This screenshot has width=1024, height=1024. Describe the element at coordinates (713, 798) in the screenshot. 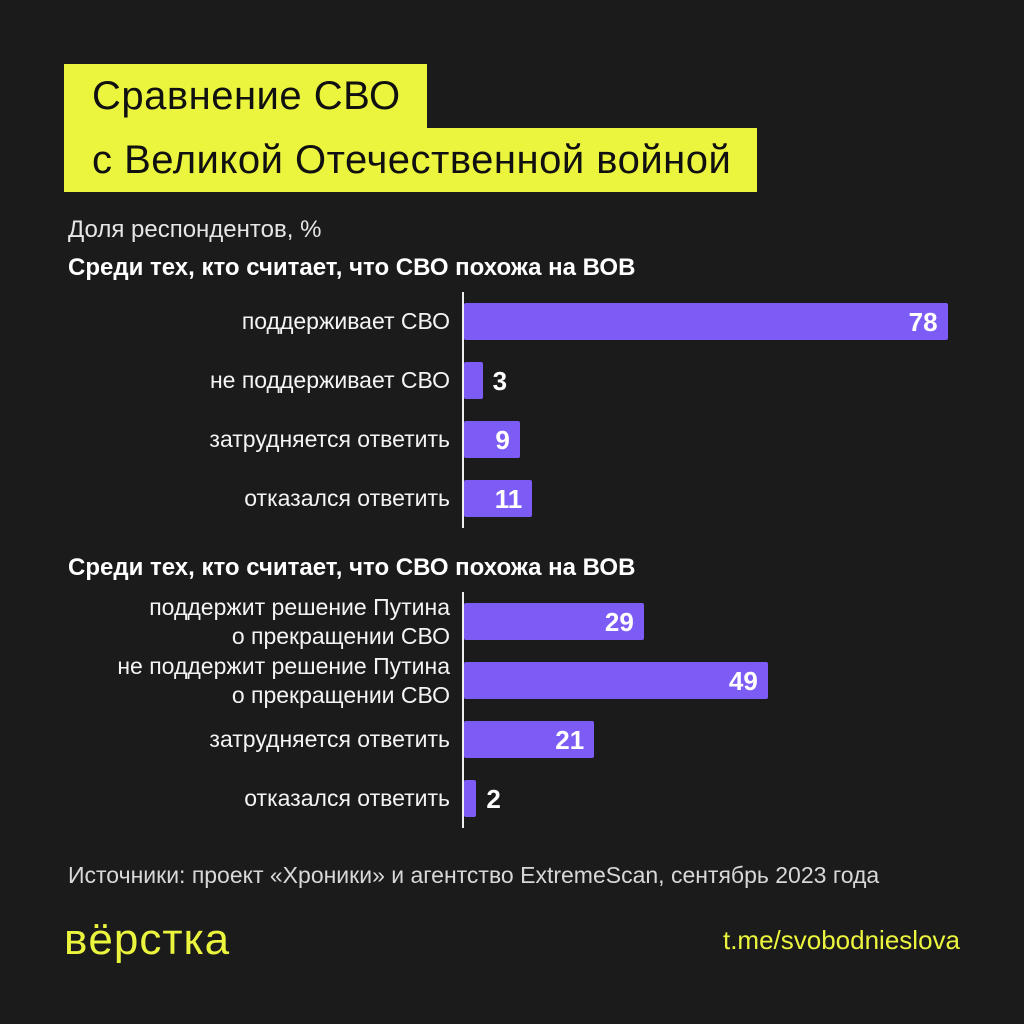

I see `bar-track: 2` at that location.